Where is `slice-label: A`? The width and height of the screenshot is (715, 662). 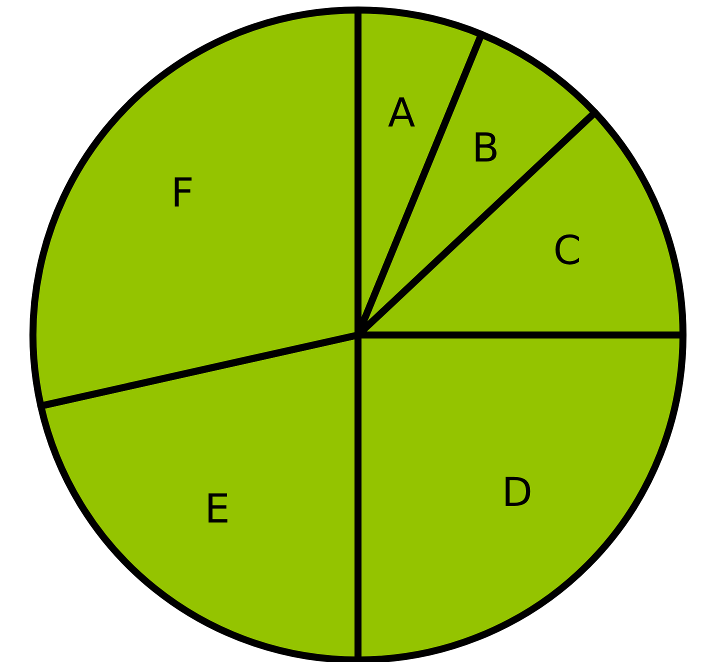 slice-label: A is located at coordinates (402, 113).